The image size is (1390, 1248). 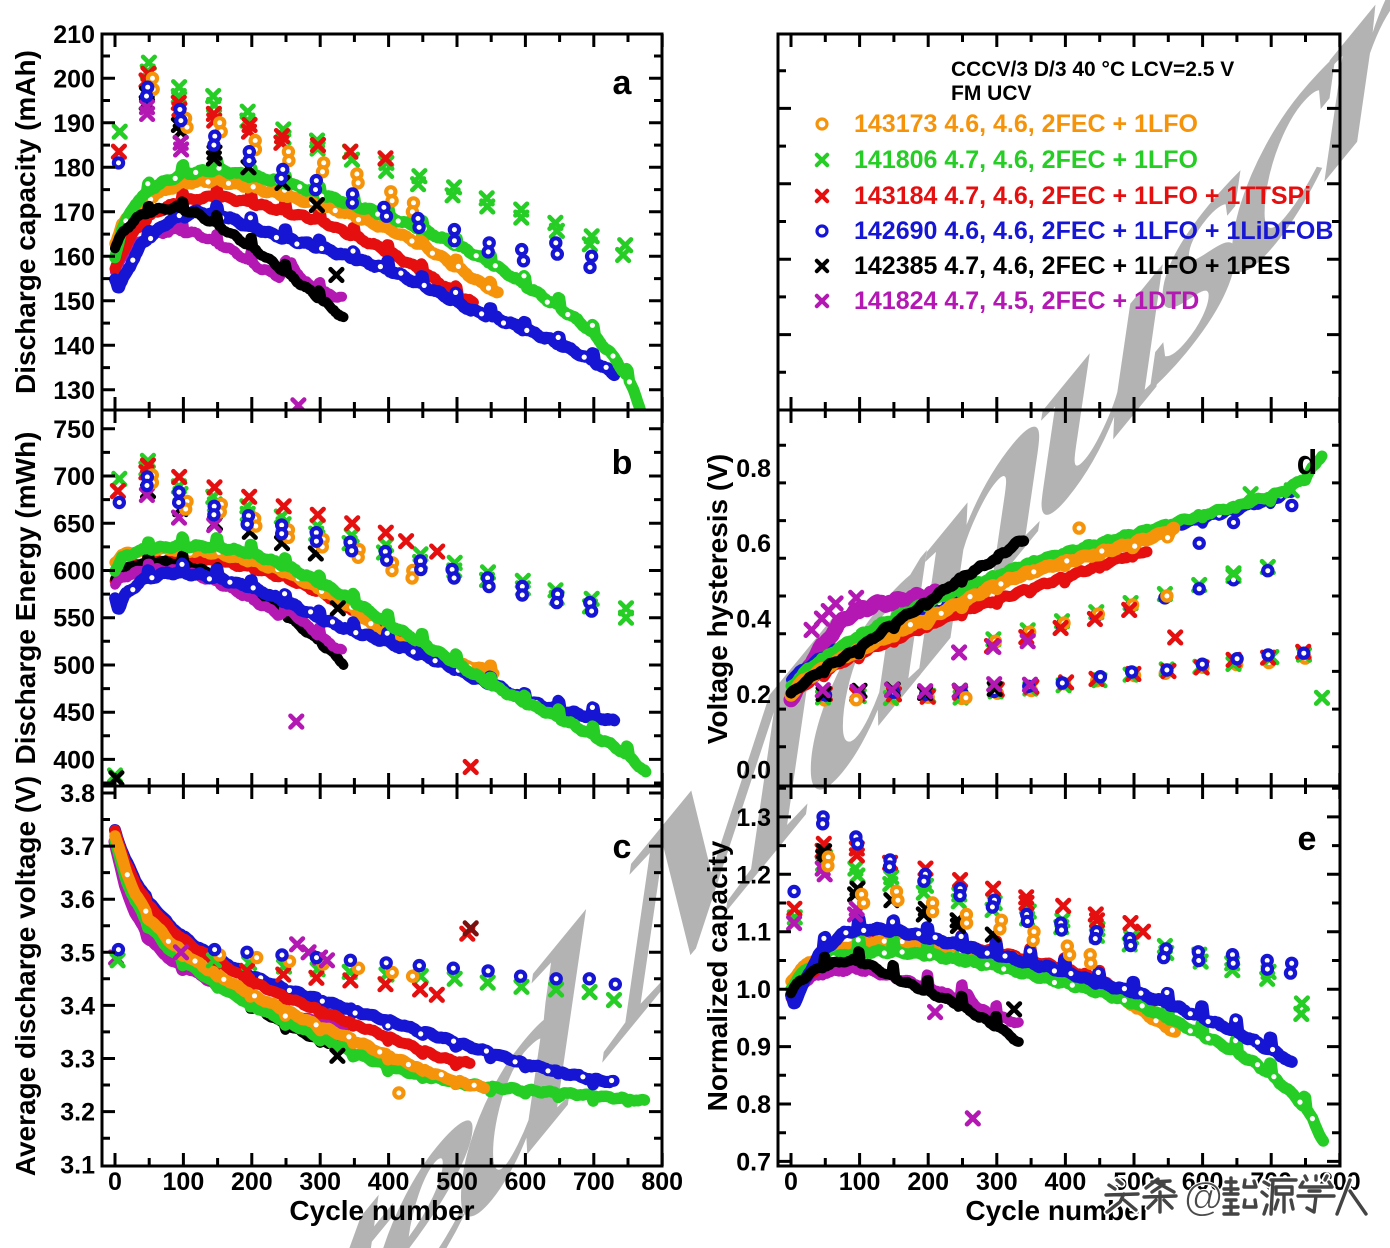 What do you see at coordinates (77, 900) in the screenshot?
I see `svg-text: 3.6` at bounding box center [77, 900].